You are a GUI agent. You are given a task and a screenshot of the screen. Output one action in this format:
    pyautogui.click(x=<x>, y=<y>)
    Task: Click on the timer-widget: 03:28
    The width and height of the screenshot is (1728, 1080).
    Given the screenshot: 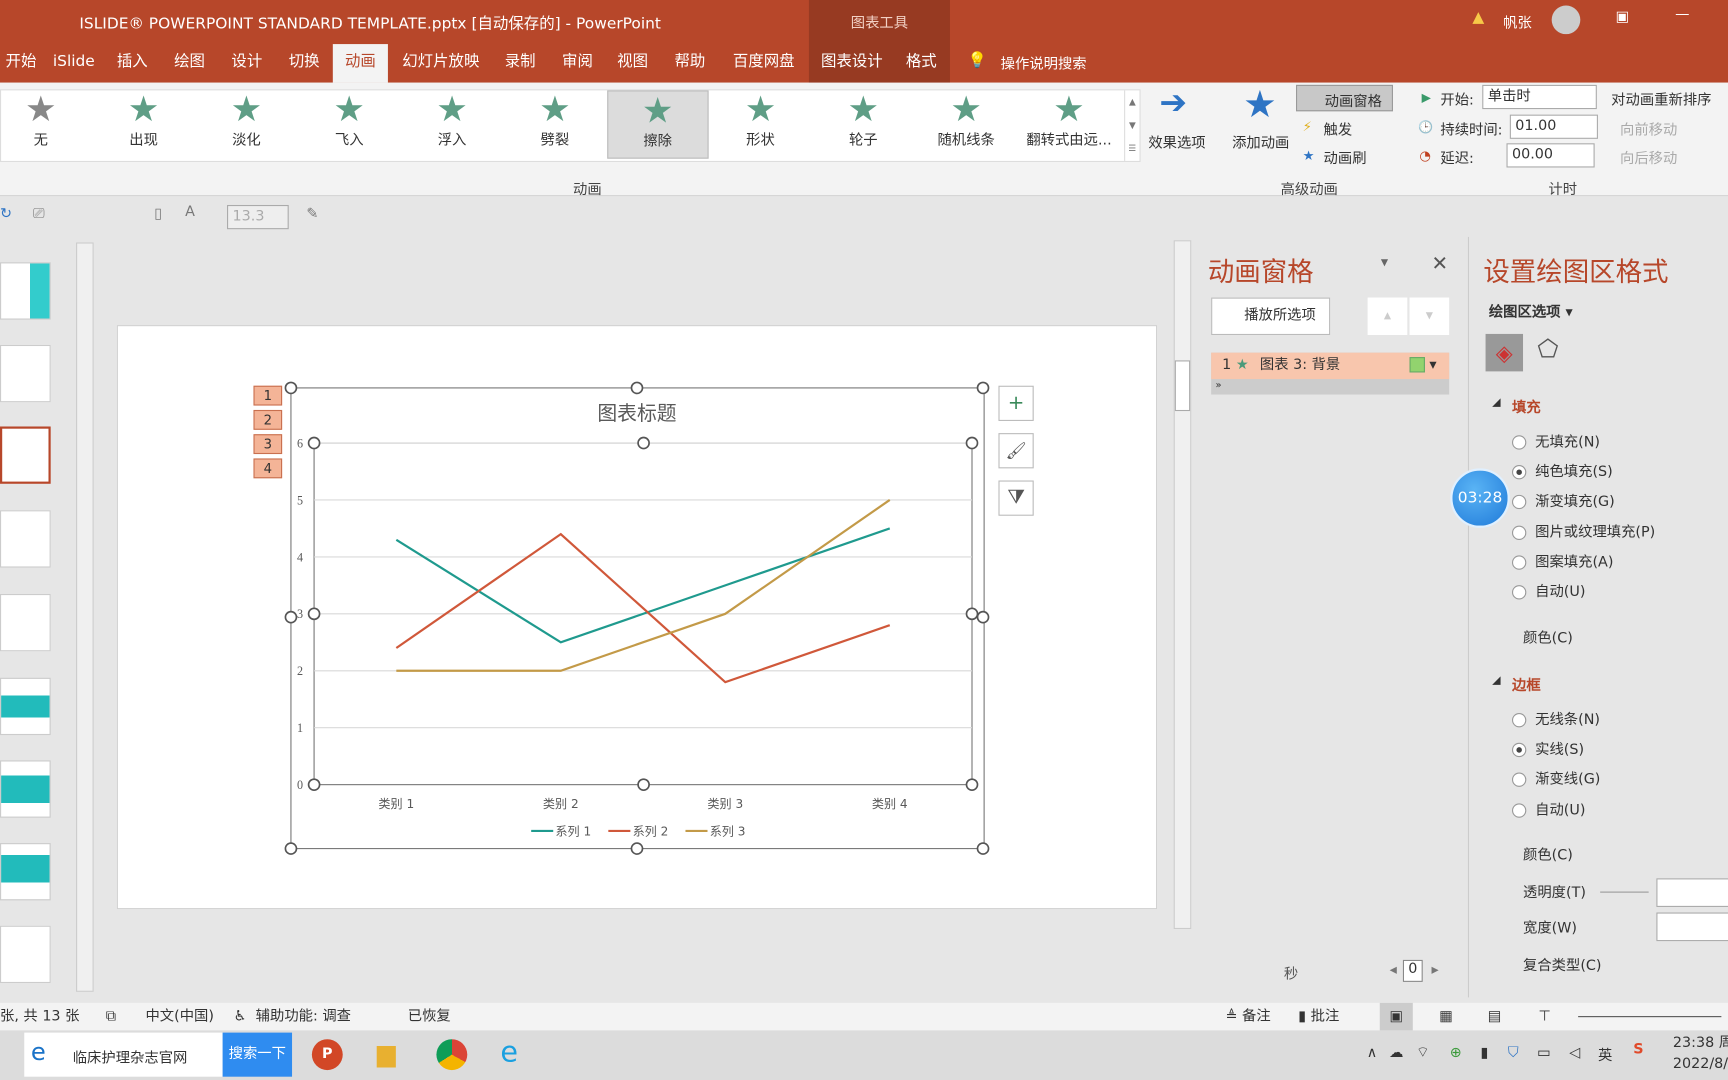 What is the action you would take?
    pyautogui.click(x=1480, y=498)
    